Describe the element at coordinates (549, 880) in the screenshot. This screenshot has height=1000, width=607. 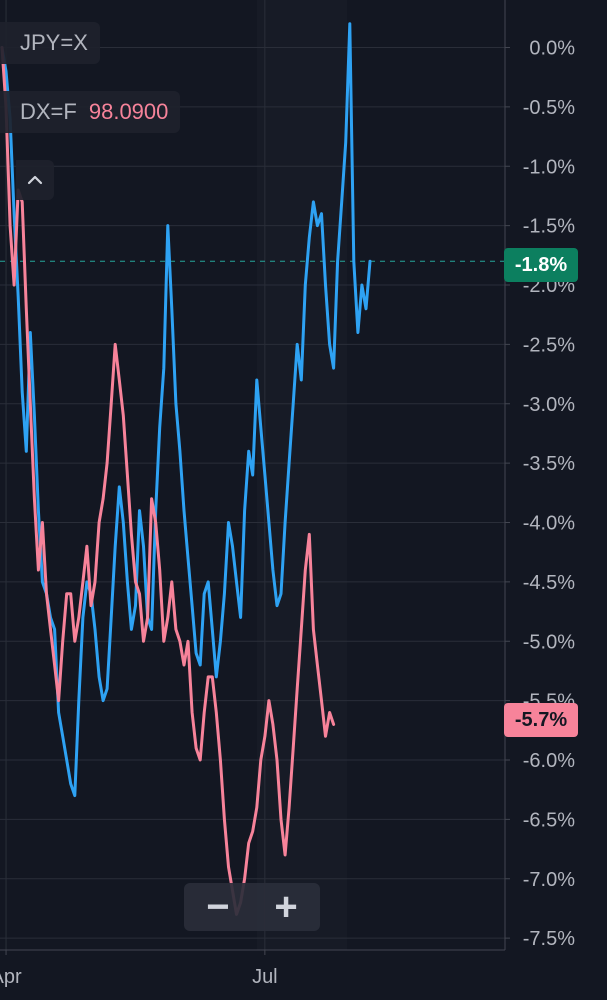
I see `y-tick-label: -7.0%` at that location.